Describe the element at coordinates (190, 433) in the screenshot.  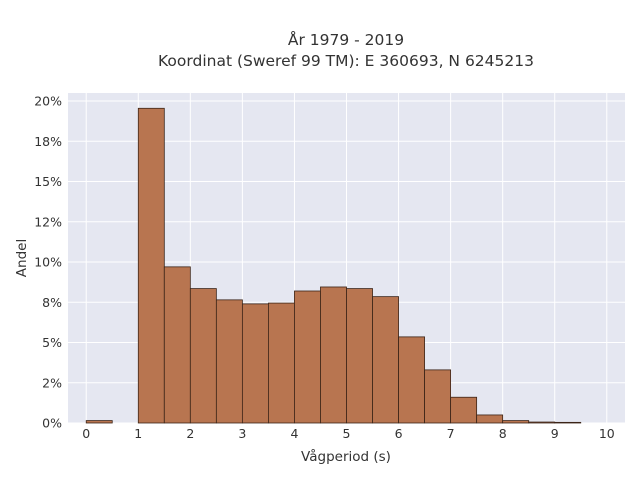
I see `x-tick-label: 2` at that location.